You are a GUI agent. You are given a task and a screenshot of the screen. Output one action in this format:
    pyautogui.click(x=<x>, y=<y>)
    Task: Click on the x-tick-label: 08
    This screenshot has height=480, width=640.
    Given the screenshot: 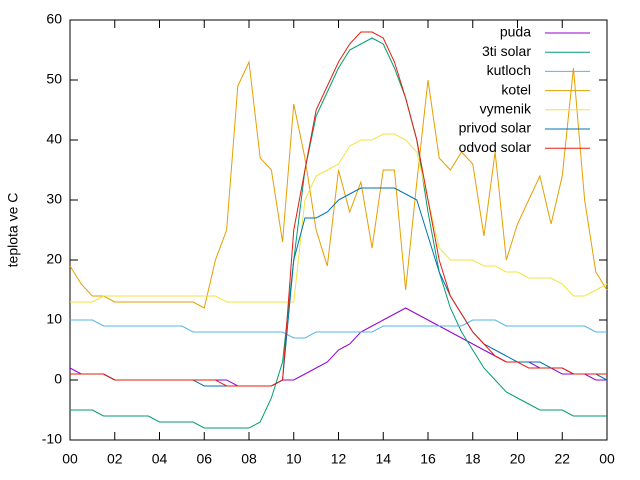 What is the action you would take?
    pyautogui.click(x=249, y=459)
    